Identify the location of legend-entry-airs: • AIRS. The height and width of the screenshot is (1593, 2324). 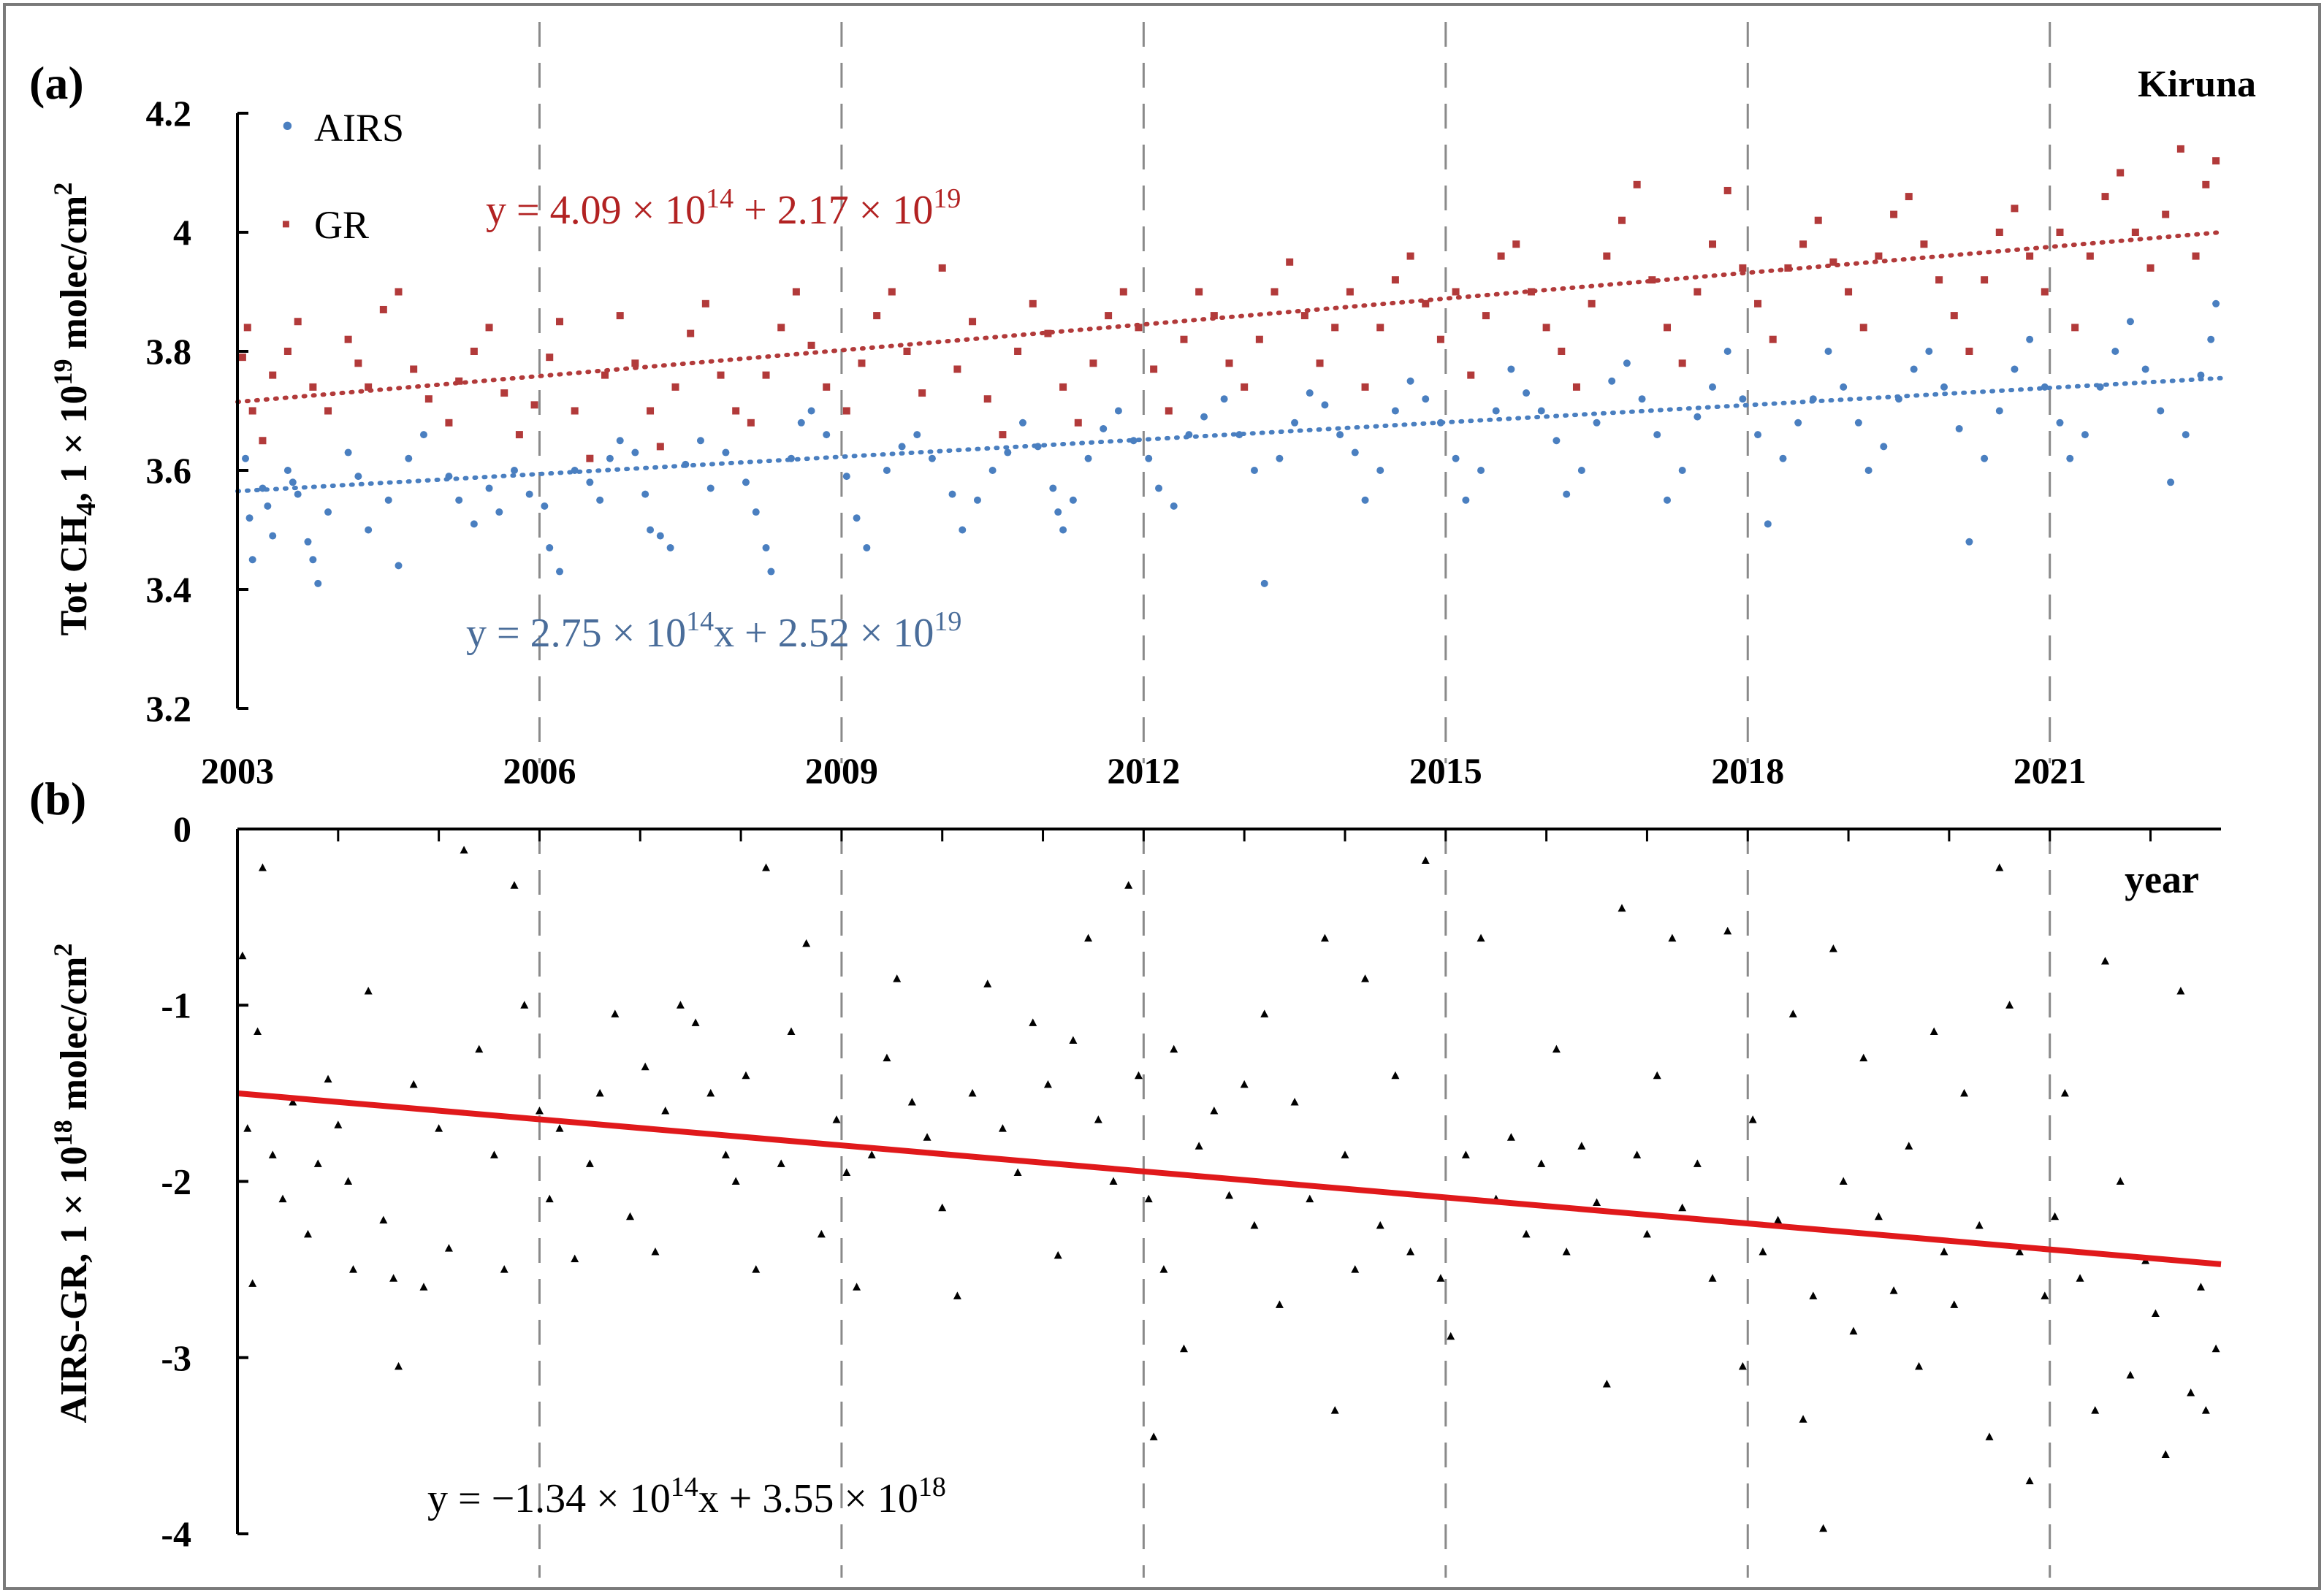
(342, 128).